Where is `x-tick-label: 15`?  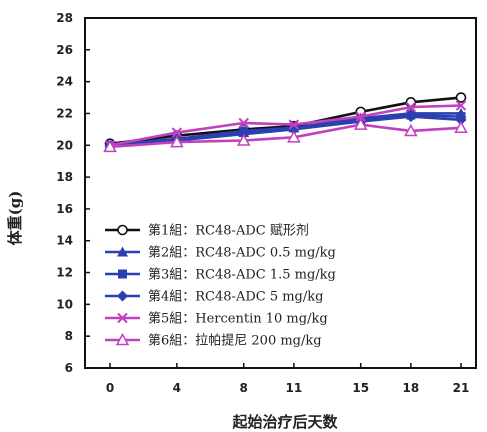 x-tick-label: 15 is located at coordinates (360, 388).